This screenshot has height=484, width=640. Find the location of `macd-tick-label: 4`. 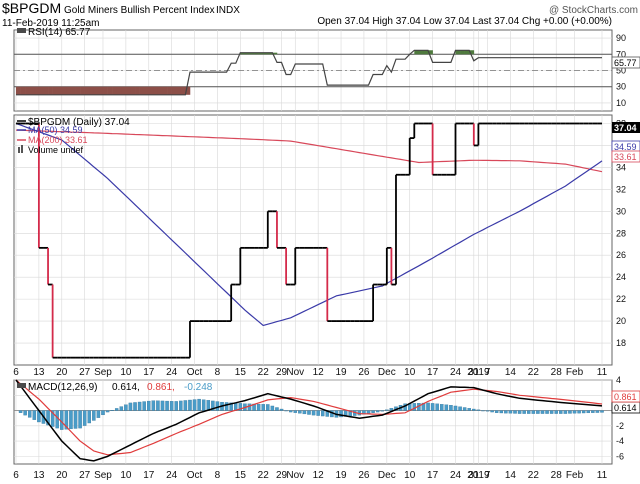

macd-tick-label: 4 is located at coordinates (618, 380).